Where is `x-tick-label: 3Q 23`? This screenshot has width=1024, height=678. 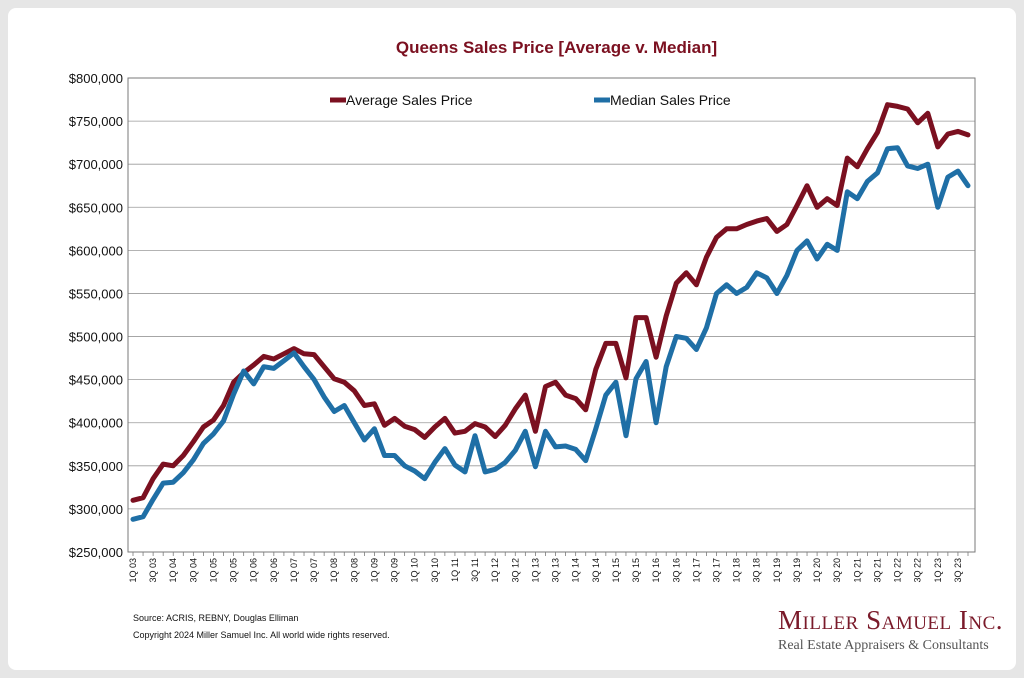
x-tick-label: 3Q 23 is located at coordinates (958, 570).